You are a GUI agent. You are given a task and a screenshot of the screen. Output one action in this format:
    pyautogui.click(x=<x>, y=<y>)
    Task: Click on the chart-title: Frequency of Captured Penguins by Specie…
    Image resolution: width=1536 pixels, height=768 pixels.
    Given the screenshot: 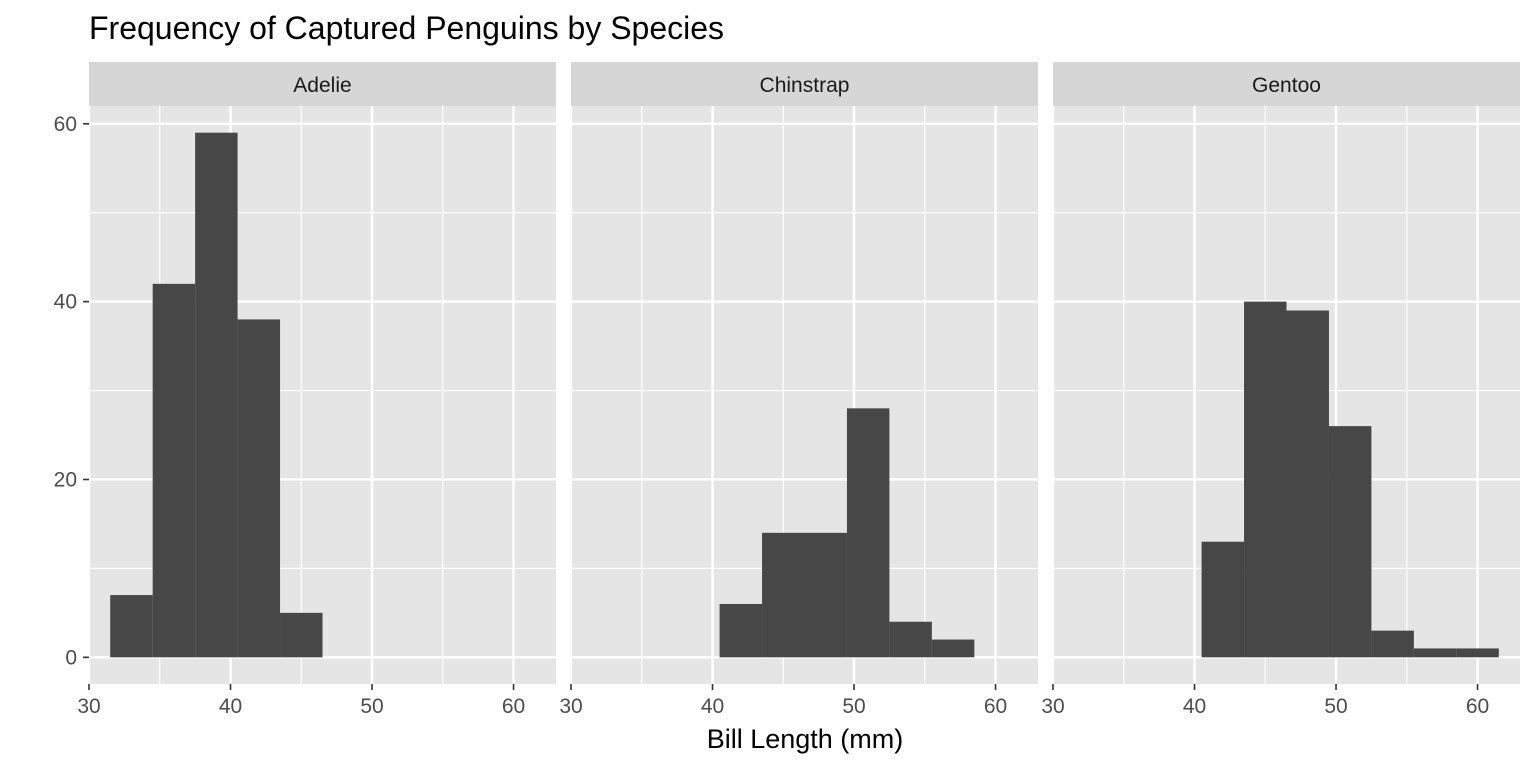 What is the action you would take?
    pyautogui.click(x=406, y=28)
    